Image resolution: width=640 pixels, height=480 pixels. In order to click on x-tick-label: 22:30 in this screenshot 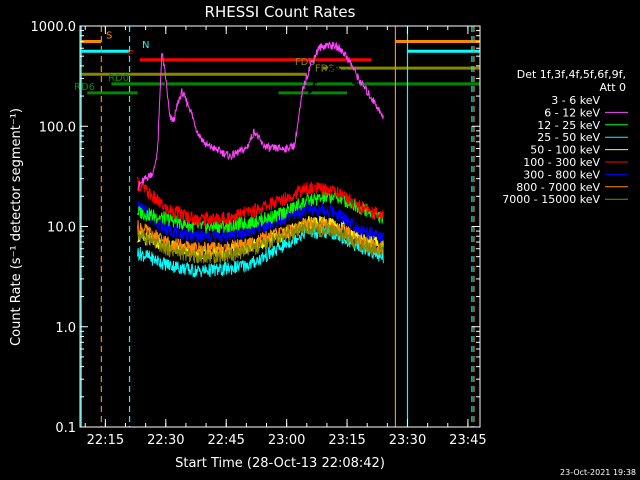, I will do `click(165, 440)`.